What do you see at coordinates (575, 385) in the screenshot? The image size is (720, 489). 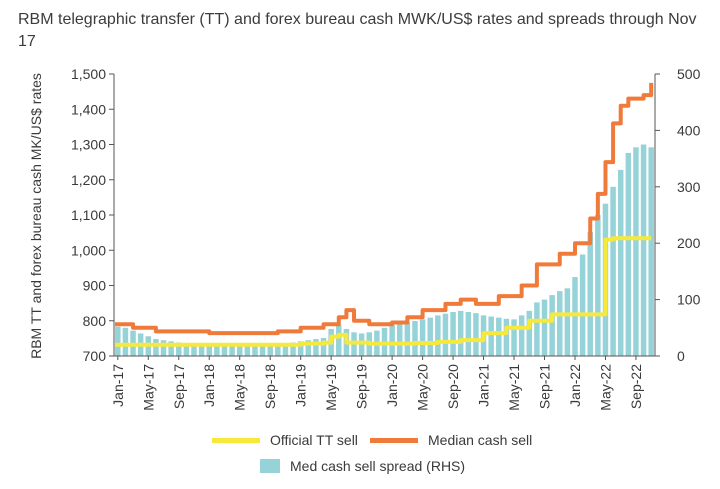 I see `x-tick-label: Jan-22` at bounding box center [575, 385].